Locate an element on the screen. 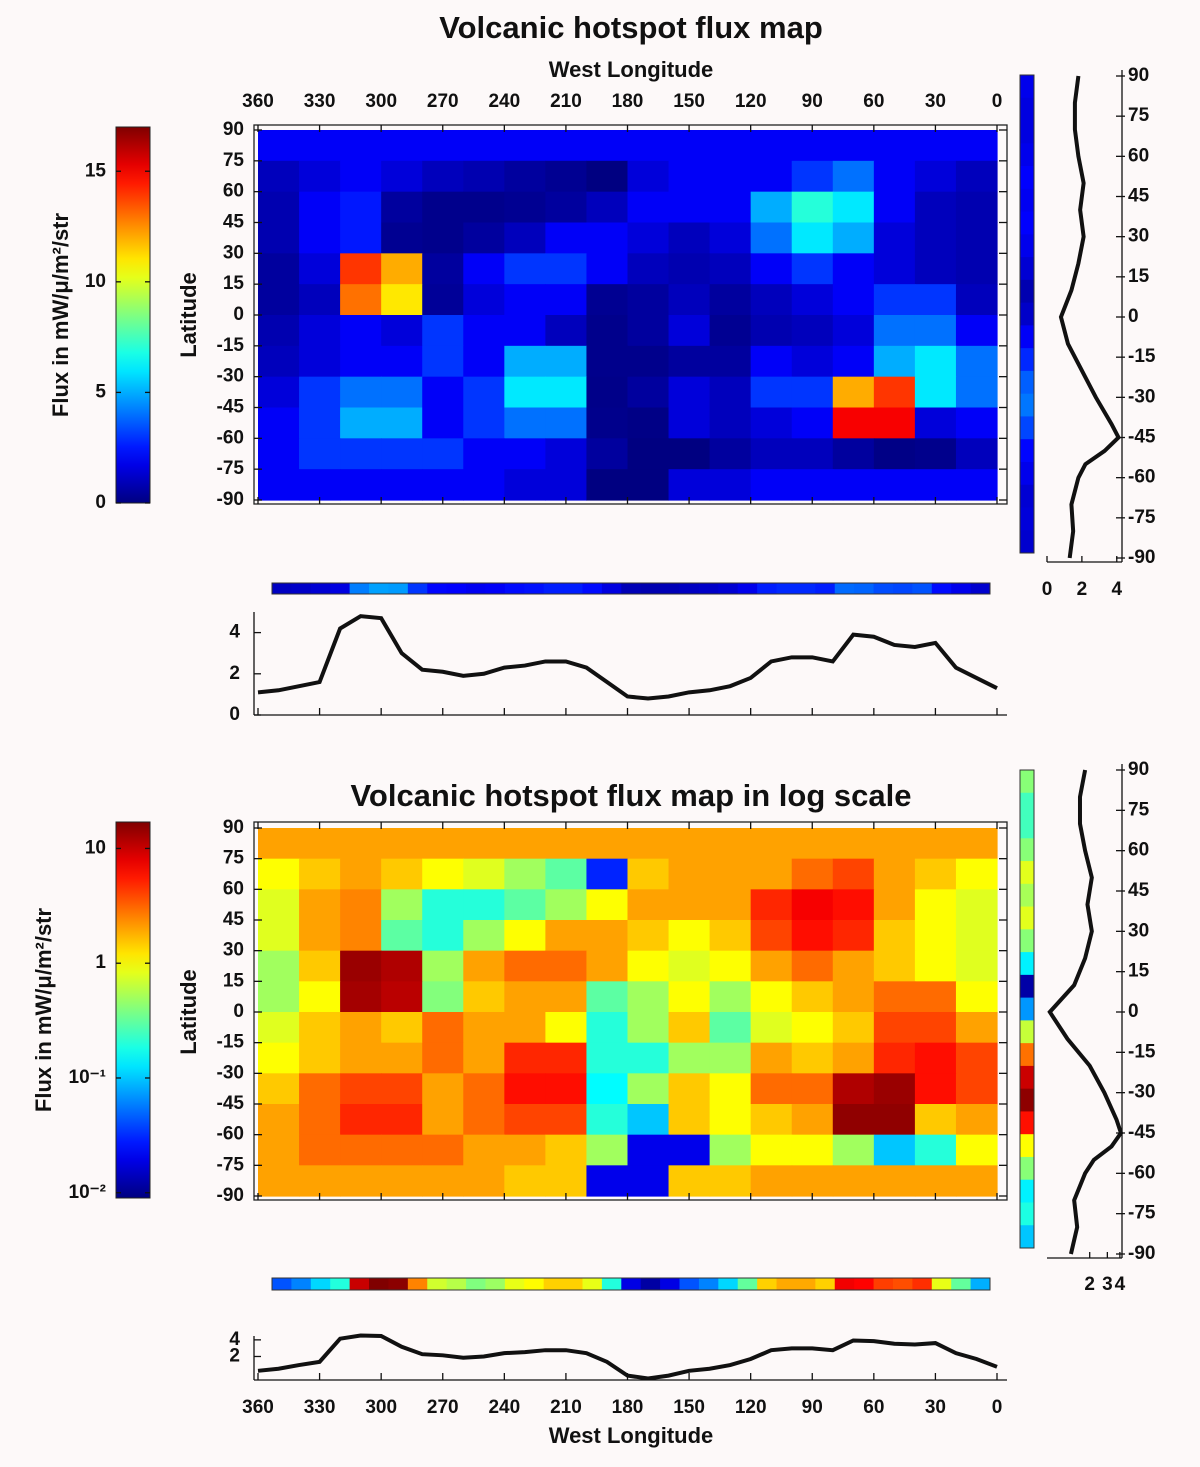  y-tick-label: -60 is located at coordinates (230, 437).